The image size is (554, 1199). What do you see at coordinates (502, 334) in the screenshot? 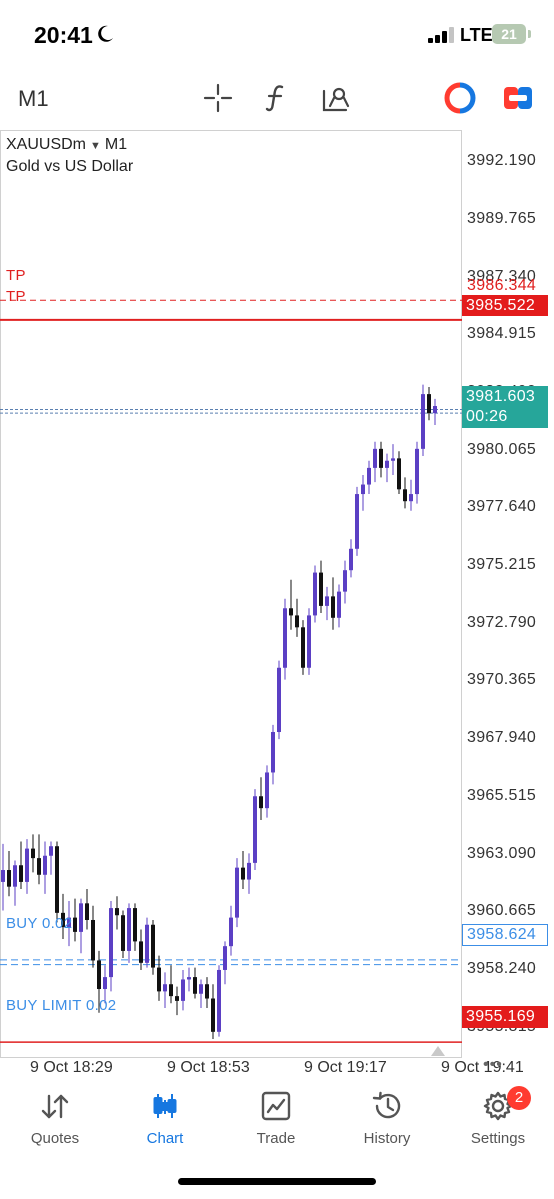
I see `price-axis-label: 3984.915` at bounding box center [502, 334].